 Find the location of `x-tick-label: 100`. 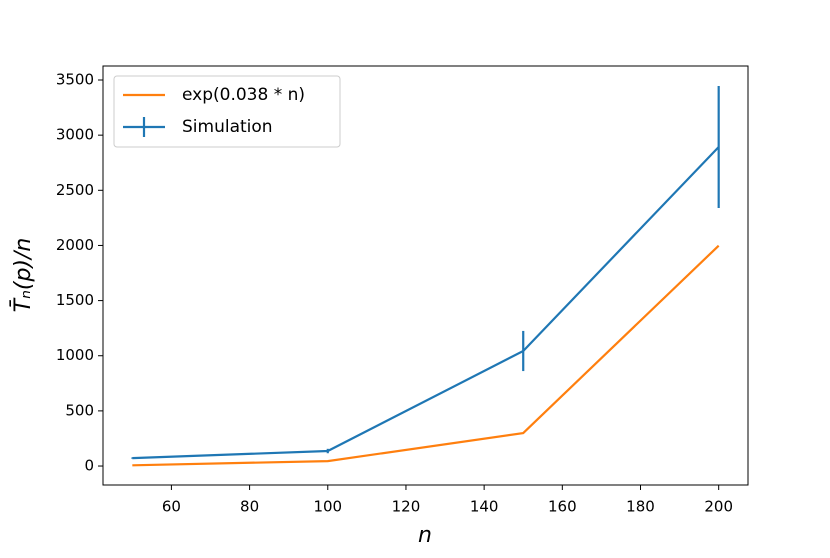

x-tick-label: 100 is located at coordinates (327, 507).